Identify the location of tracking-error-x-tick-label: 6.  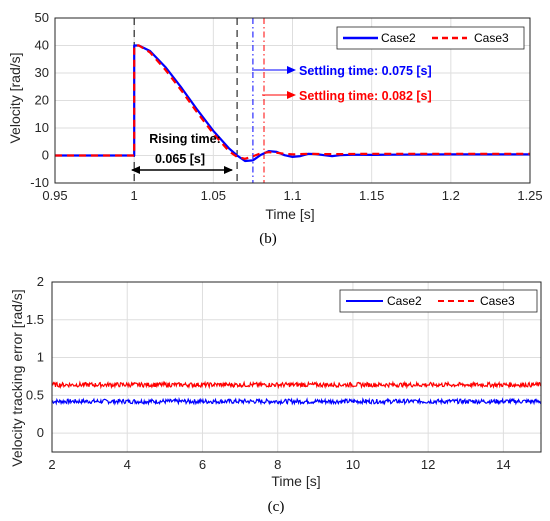
(202, 464).